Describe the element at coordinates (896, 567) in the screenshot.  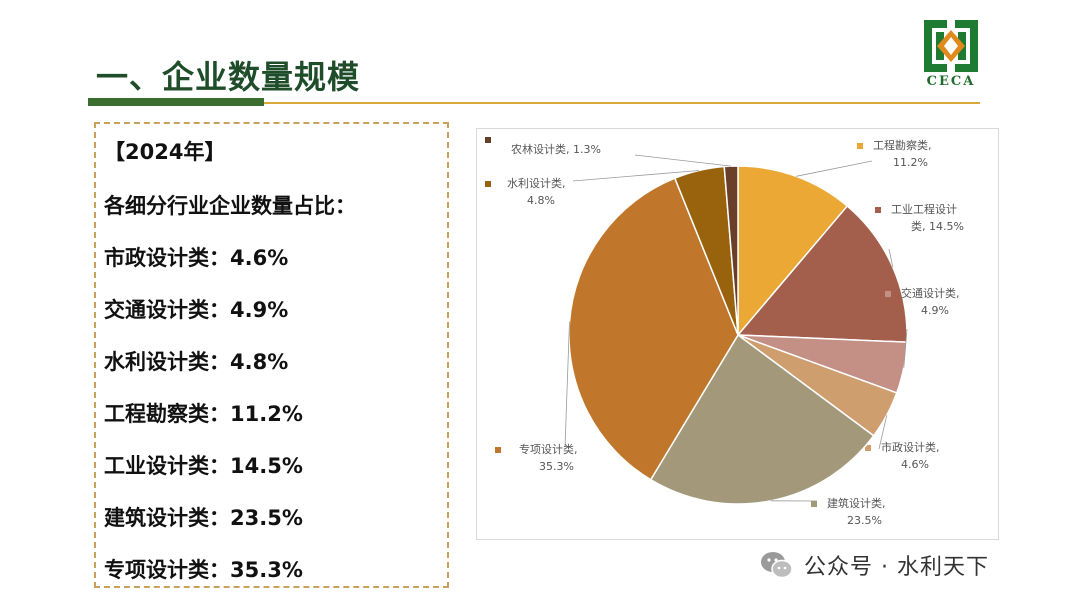
I see `watermark-text: 公众号 · 水利天下` at that location.